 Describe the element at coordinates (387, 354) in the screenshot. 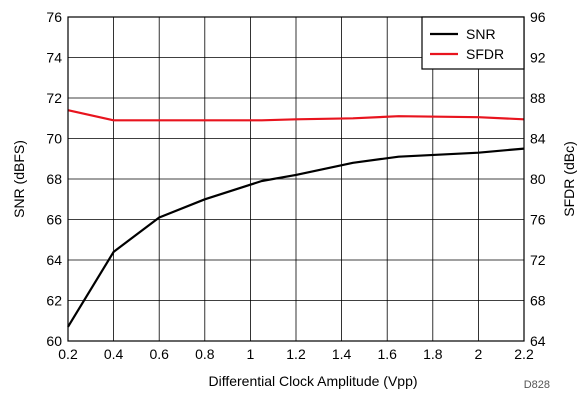

I see `x-tick-label: 1.6` at that location.